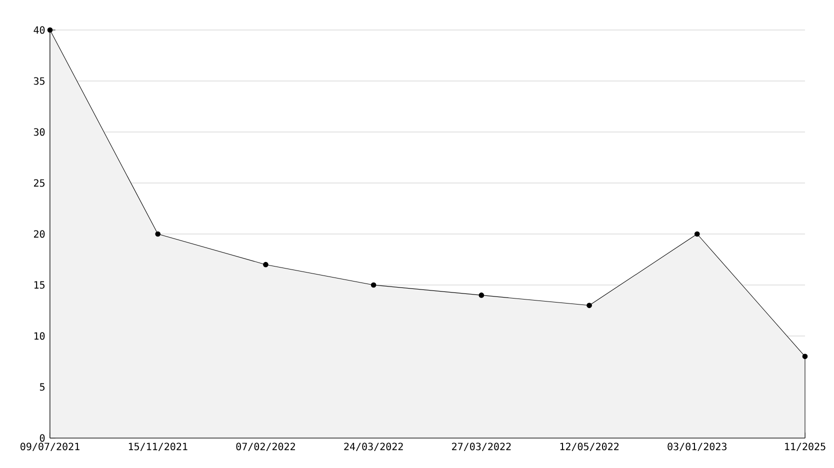  I want to click on x-tick-label: 09/07/2021, so click(50, 447).